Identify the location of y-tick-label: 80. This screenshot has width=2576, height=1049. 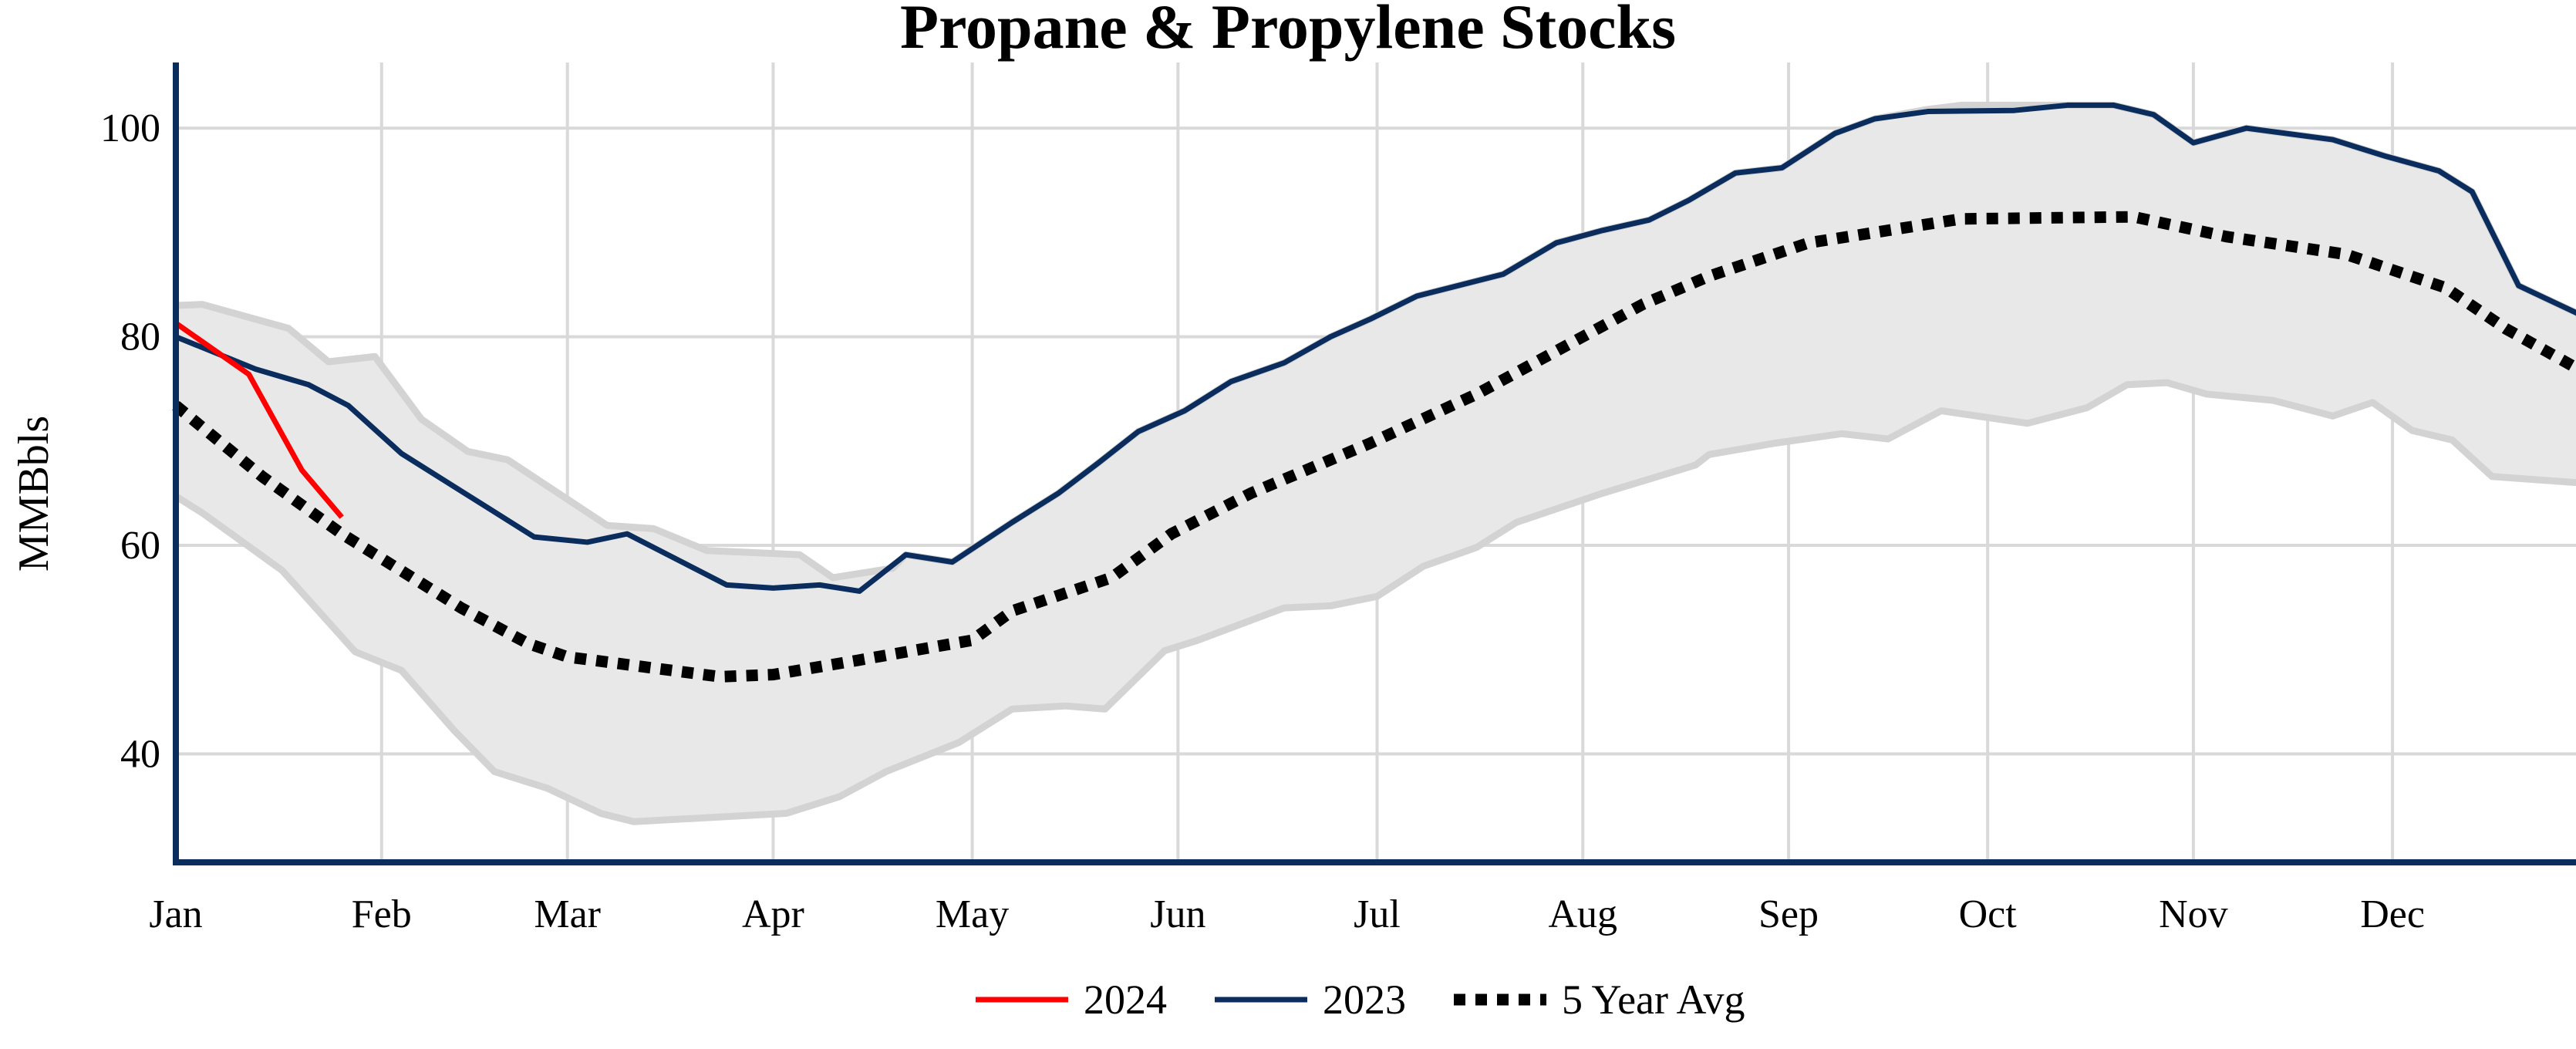
(140, 337).